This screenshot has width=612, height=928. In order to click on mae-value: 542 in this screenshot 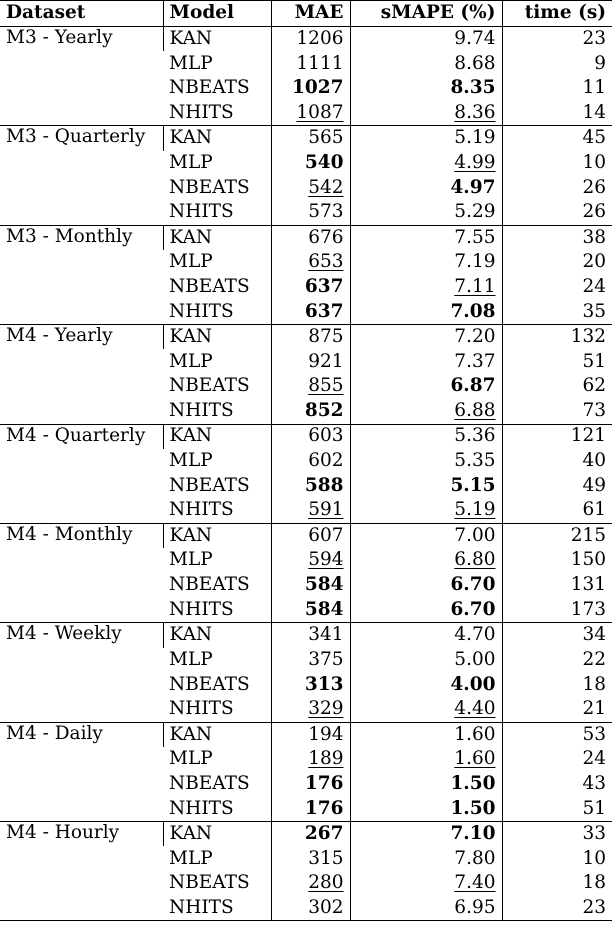, I will do `click(326, 187)`.